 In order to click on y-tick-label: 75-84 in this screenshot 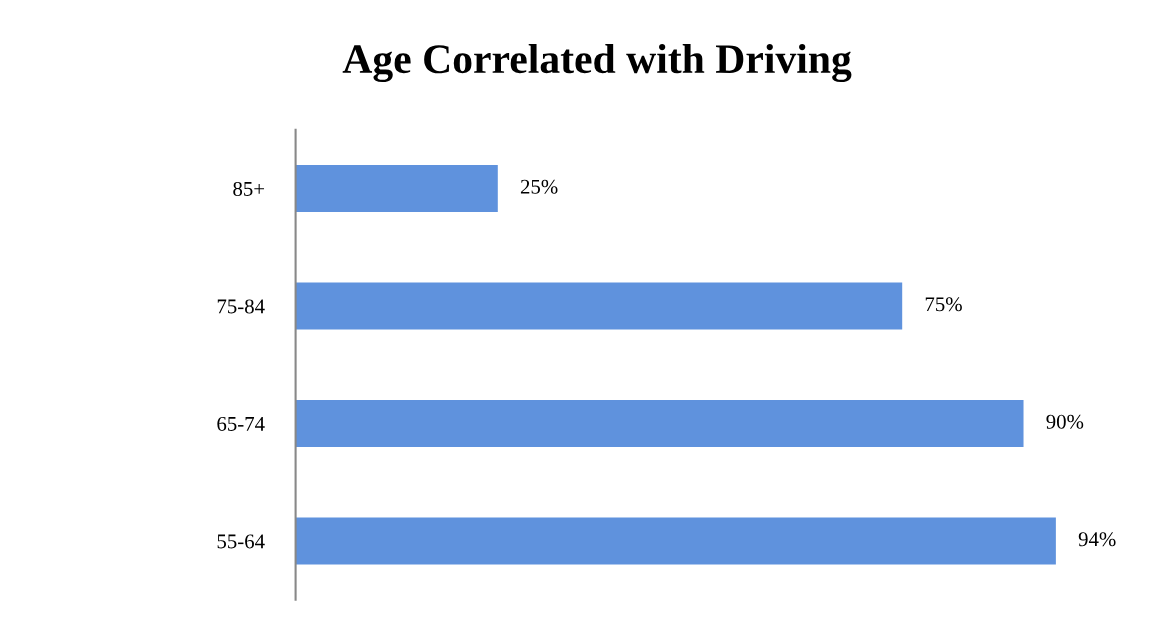, I will do `click(241, 306)`.